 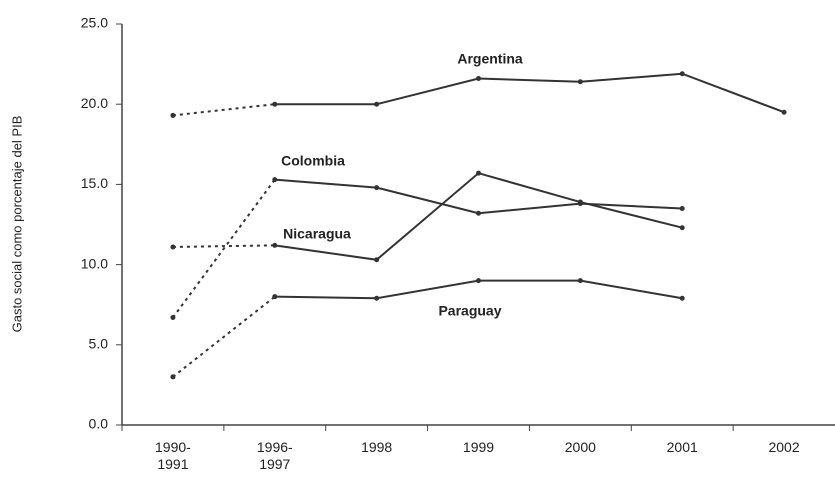 What do you see at coordinates (580, 447) in the screenshot?
I see `x-tick-label: 2000` at bounding box center [580, 447].